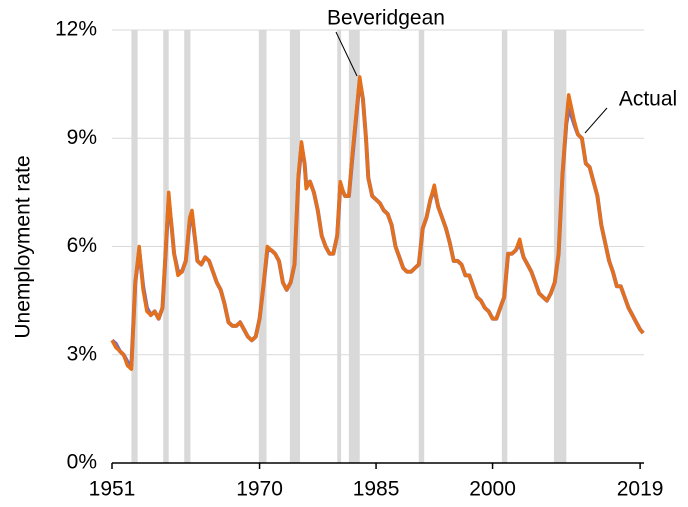 The width and height of the screenshot is (688, 507). Describe the element at coordinates (386, 18) in the screenshot. I see `annotation: Beveridgean` at that location.